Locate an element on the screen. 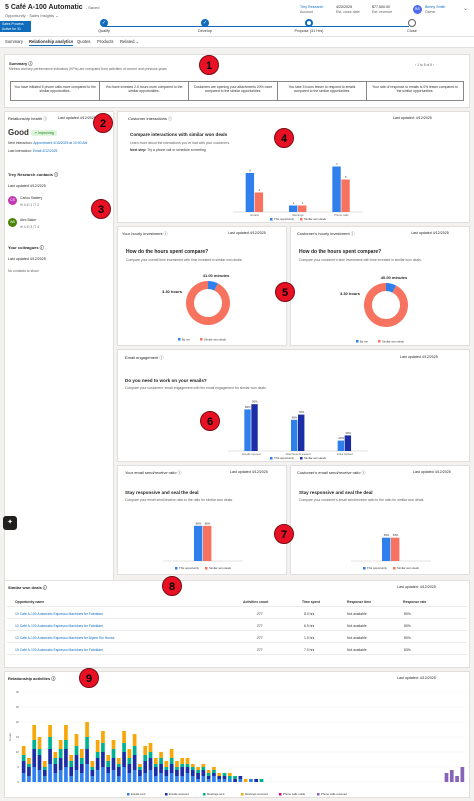 The image size is (474, 801). contact-name: Carlos Slattery is located at coordinates (31, 198).